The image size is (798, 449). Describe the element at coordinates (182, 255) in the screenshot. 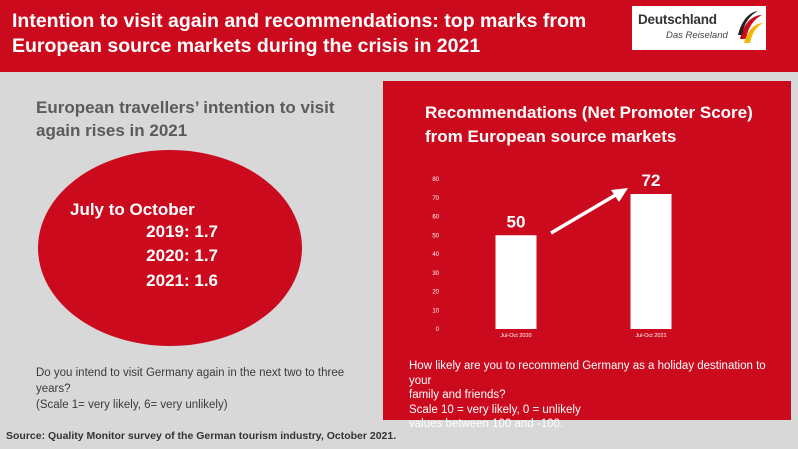

I see `circle-row-2020: 2020: 1.7` at that location.